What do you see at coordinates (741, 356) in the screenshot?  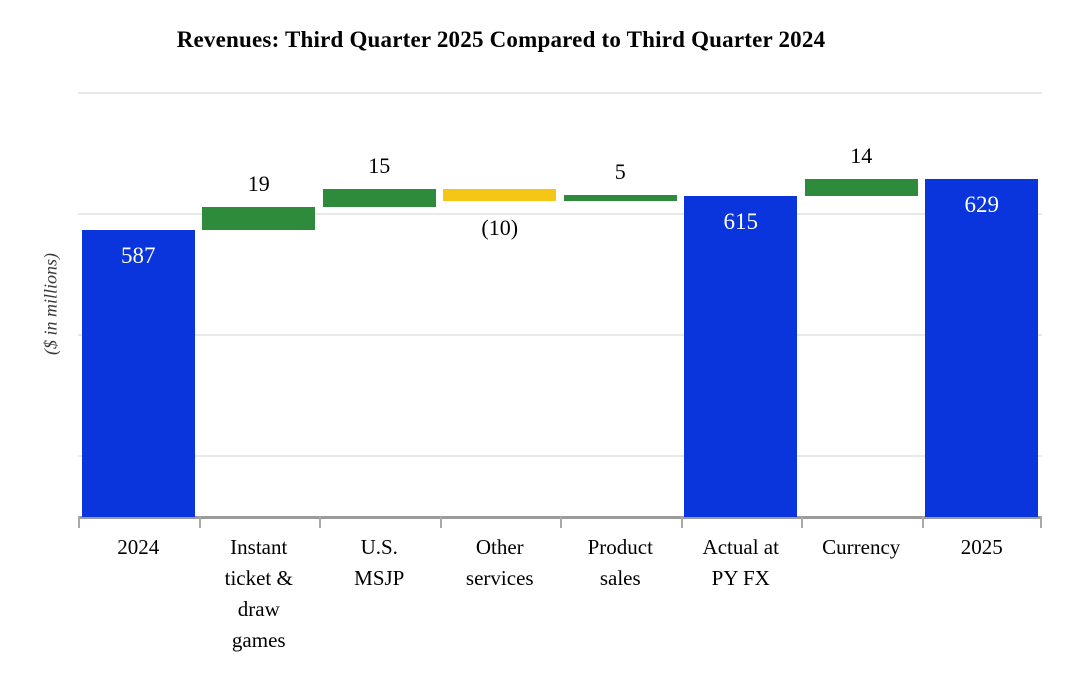 I see `waterfall-bar-actual-at-py-fx` at bounding box center [741, 356].